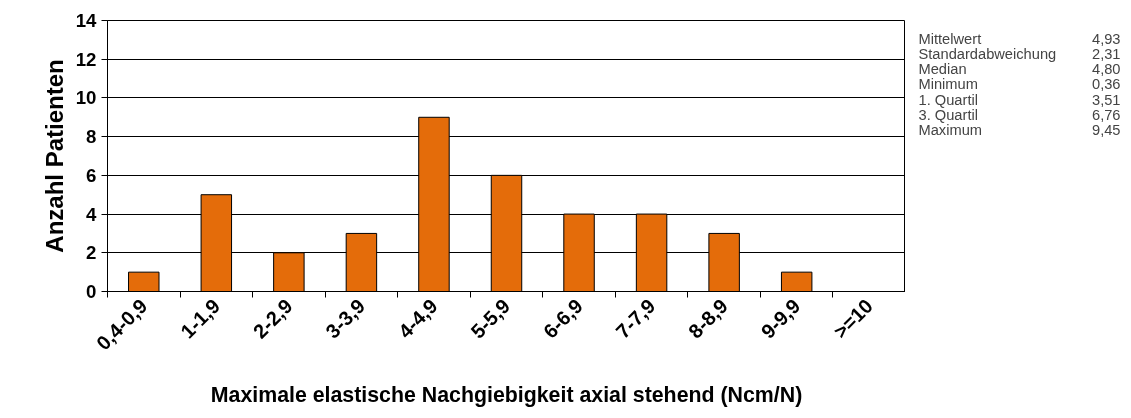 The width and height of the screenshot is (1131, 418). I want to click on text: Minimum 0,36, so click(1019, 84).